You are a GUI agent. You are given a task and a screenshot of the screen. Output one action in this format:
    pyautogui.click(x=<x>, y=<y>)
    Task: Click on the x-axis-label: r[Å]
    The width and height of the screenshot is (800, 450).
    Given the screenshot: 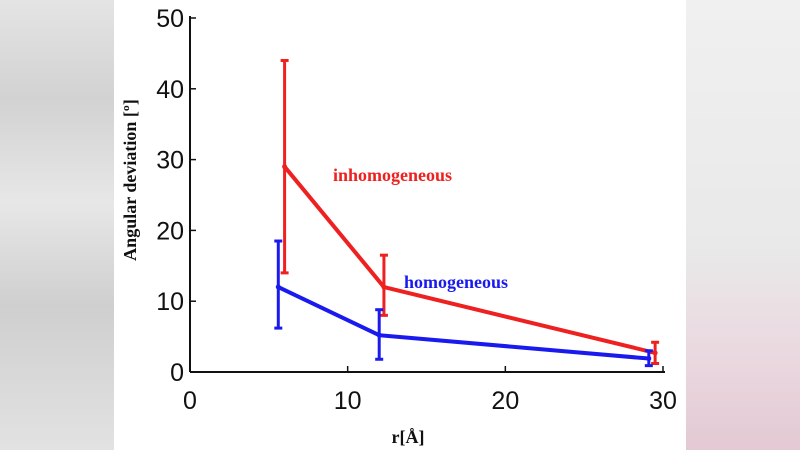 What is the action you would take?
    pyautogui.click(x=408, y=437)
    